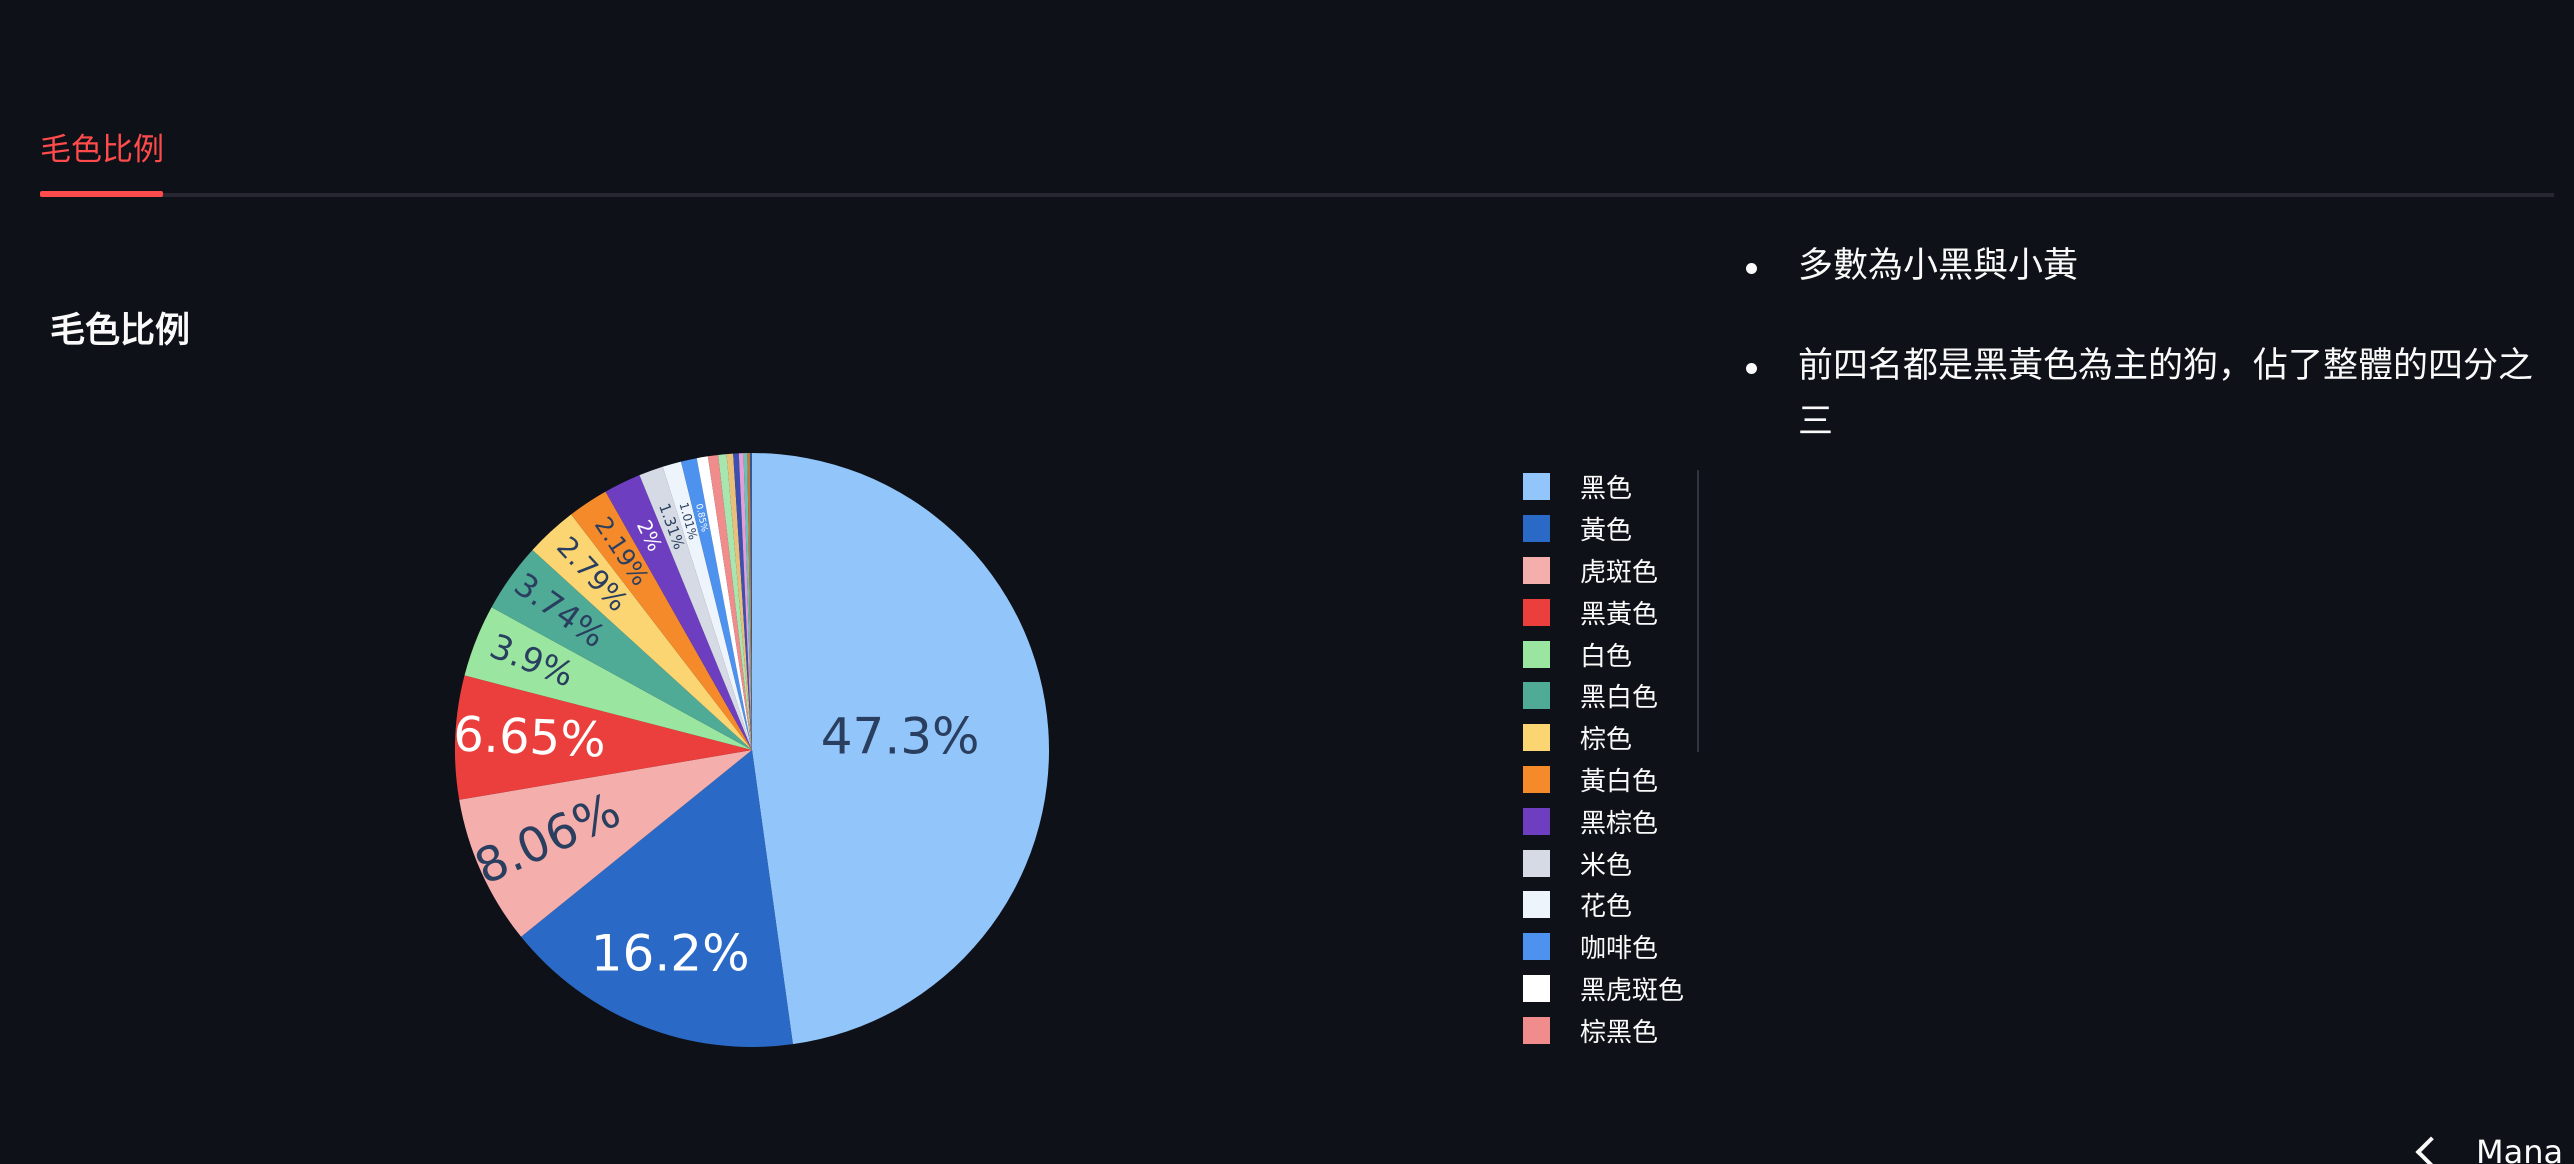 This screenshot has width=2574, height=1164. Describe the element at coordinates (1619, 1032) in the screenshot. I see `legend-label: 棕黑色` at that location.